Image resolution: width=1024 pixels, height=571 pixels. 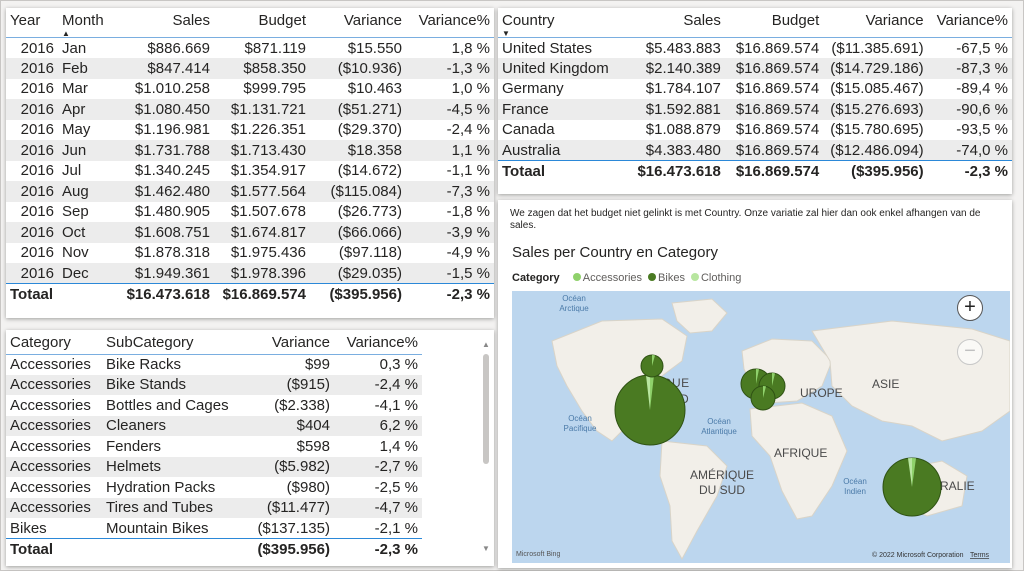 What do you see at coordinates (683, 89) in the screenshot?
I see `table-cell: $1.784.107` at bounding box center [683, 89].